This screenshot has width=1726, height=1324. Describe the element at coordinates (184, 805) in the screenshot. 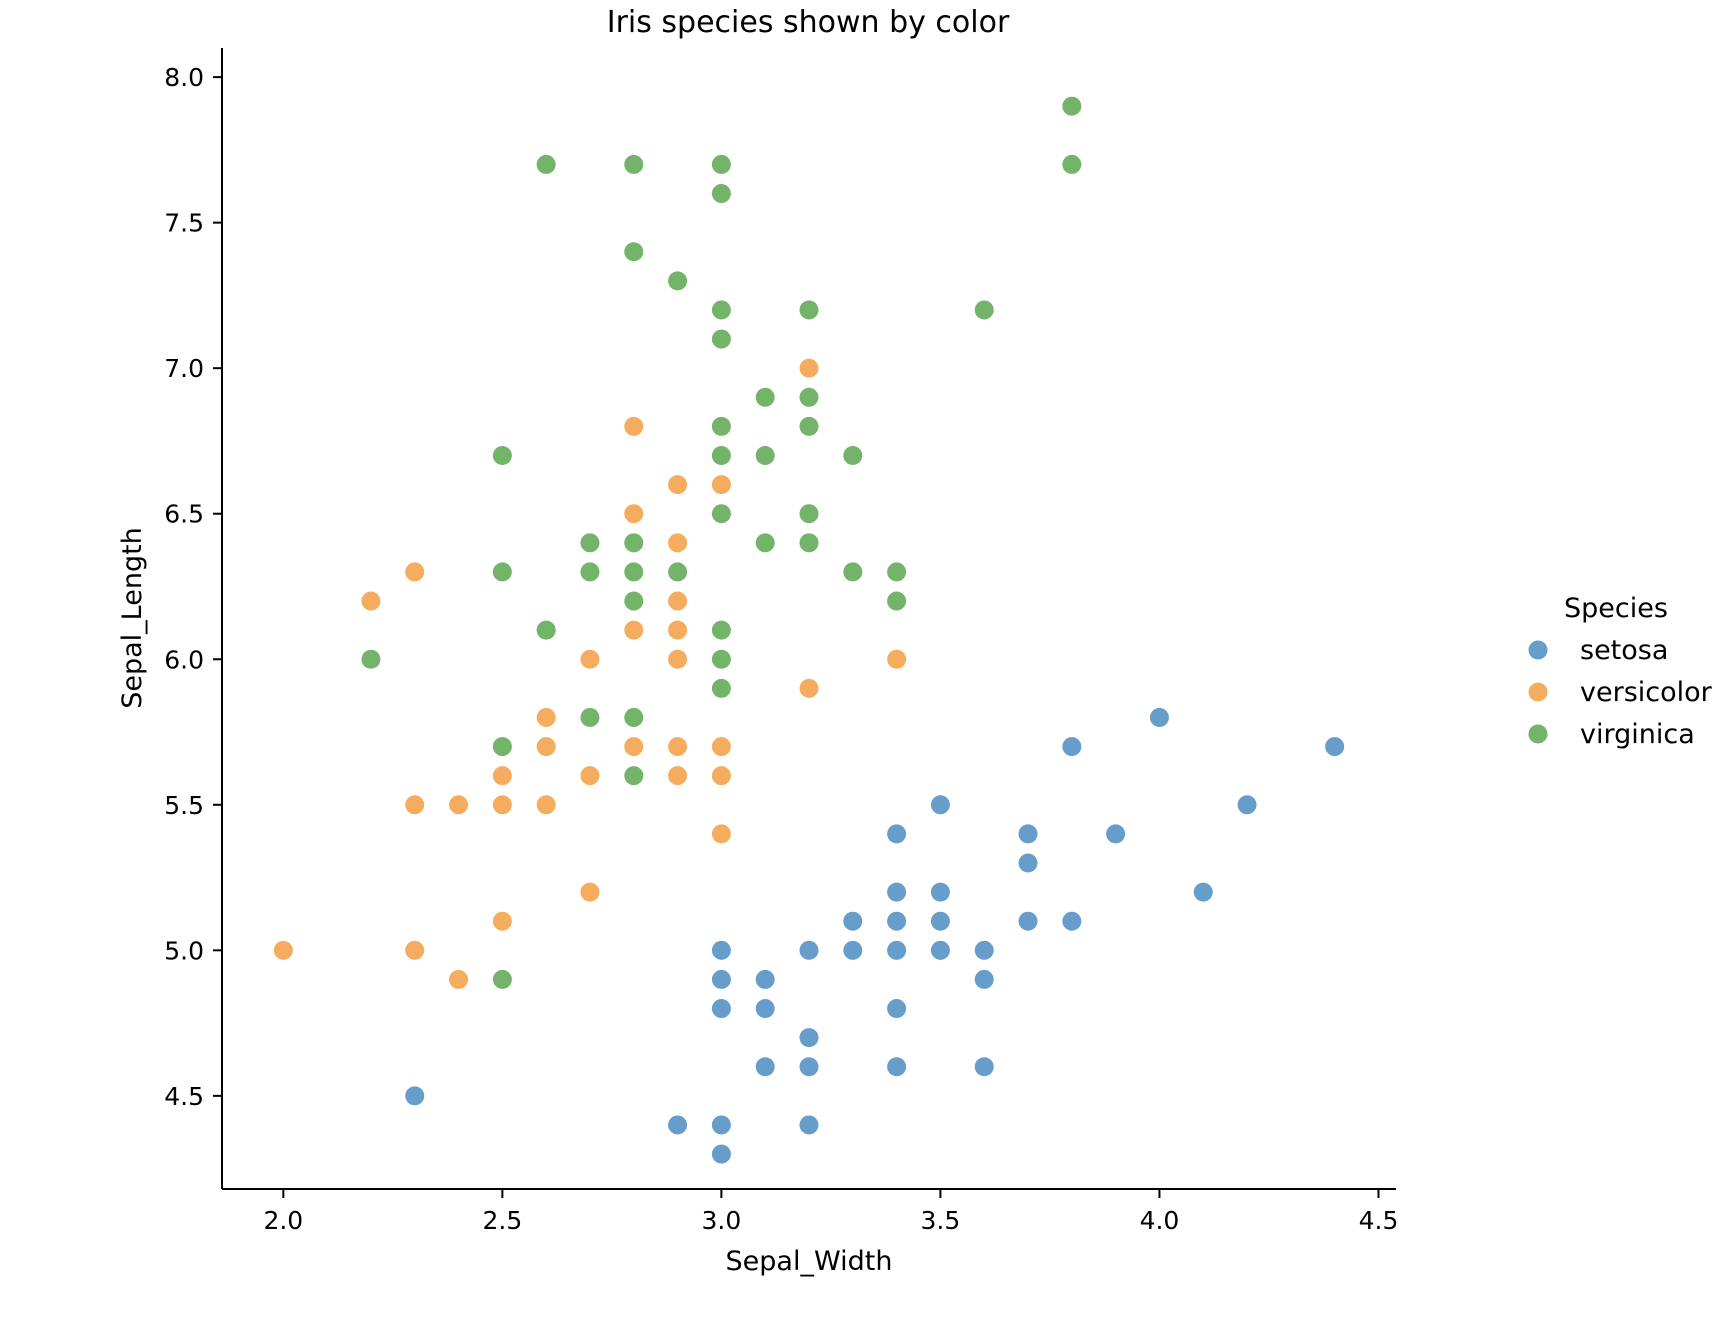

I see `y-tick-label: 5.5` at that location.